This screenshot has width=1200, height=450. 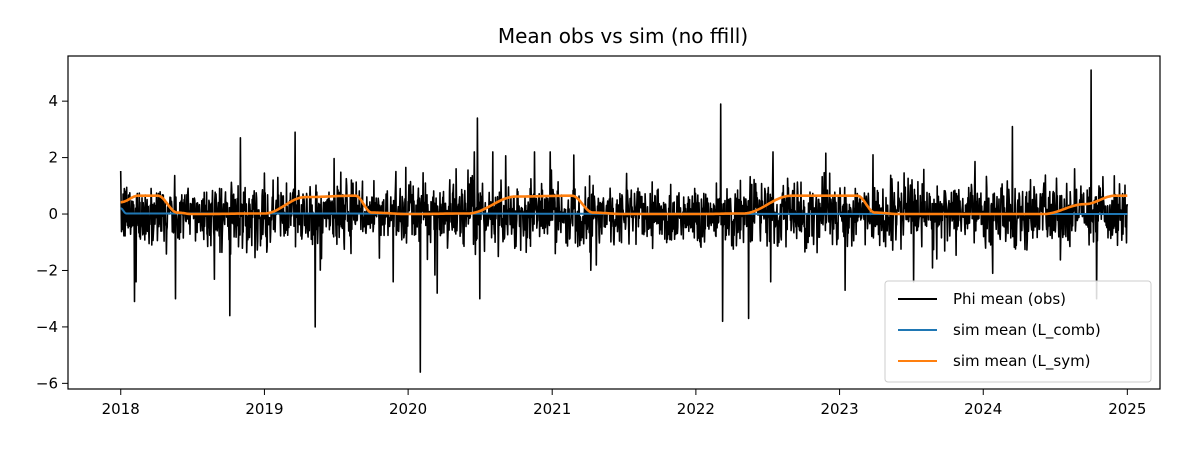 What do you see at coordinates (121, 409) in the screenshot?
I see `x-tick-label: 2018` at bounding box center [121, 409].